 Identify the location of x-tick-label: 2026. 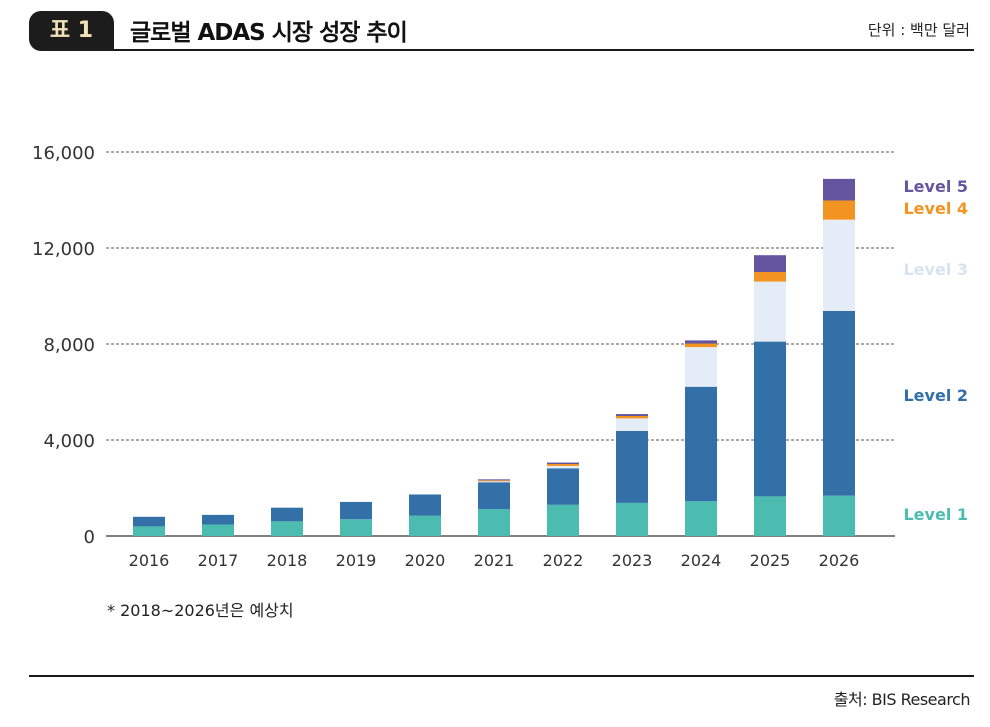
(839, 560).